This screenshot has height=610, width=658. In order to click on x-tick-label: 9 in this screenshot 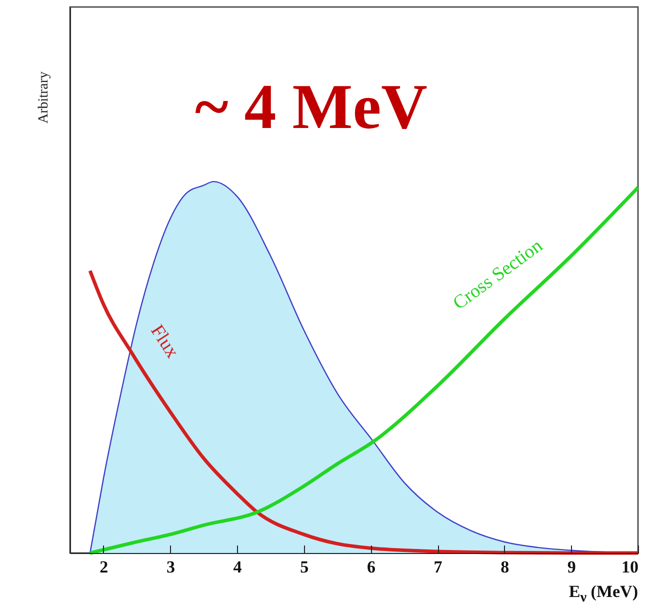, I will do `click(571, 567)`.